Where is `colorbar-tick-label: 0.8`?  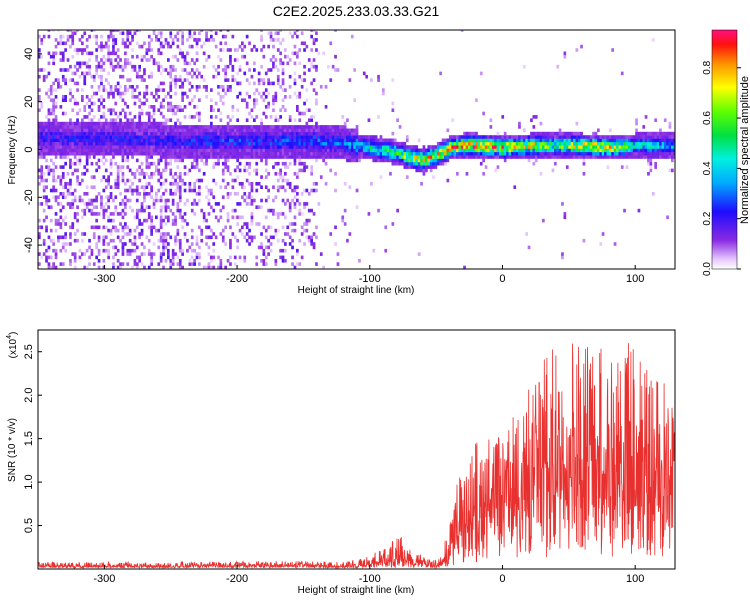 colorbar-tick-label: 0.8 is located at coordinates (707, 67).